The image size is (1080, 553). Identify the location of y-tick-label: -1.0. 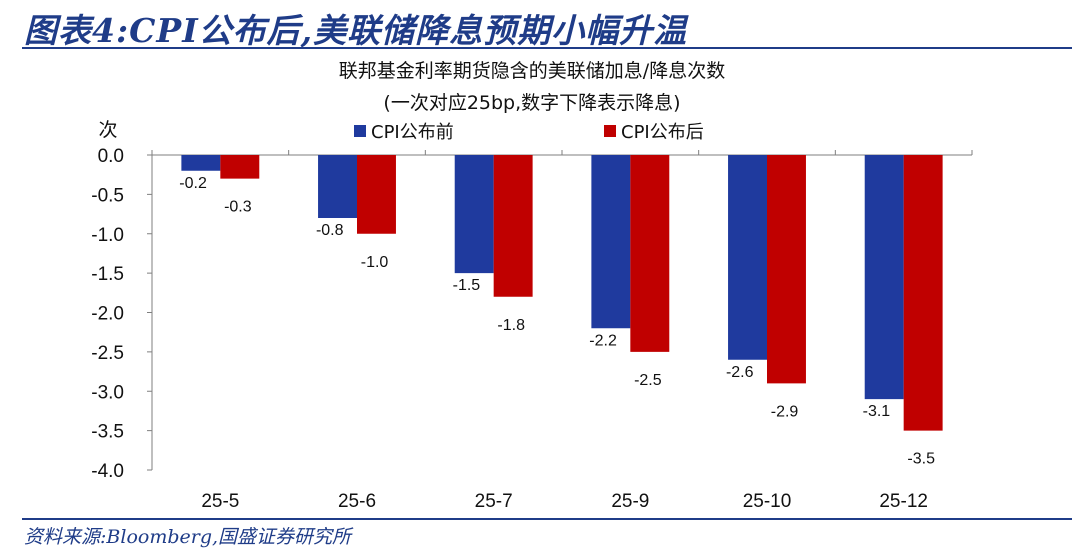
(107, 235).